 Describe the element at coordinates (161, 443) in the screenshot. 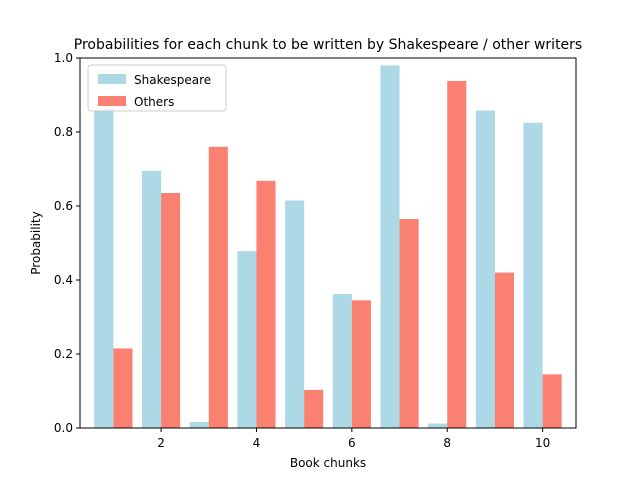

I see `x-tick-label: 2` at that location.